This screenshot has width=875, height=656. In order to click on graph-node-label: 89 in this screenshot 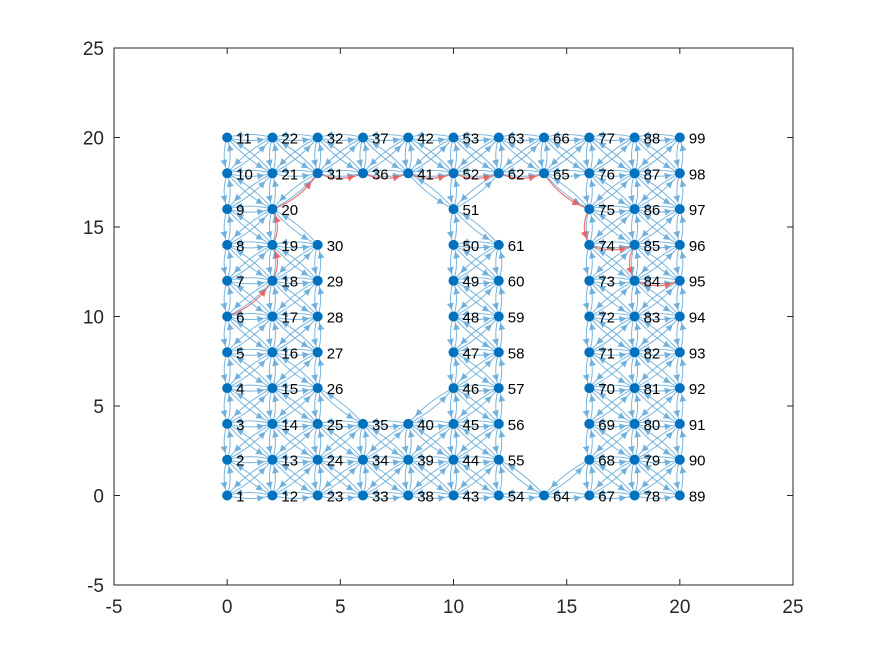, I will do `click(697, 497)`.